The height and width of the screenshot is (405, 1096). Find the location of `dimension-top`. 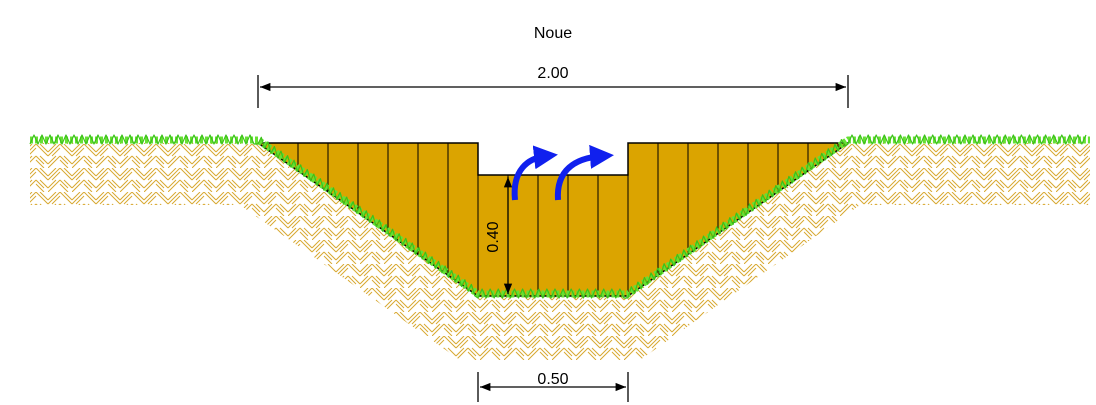

dimension-top is located at coordinates (553, 91).